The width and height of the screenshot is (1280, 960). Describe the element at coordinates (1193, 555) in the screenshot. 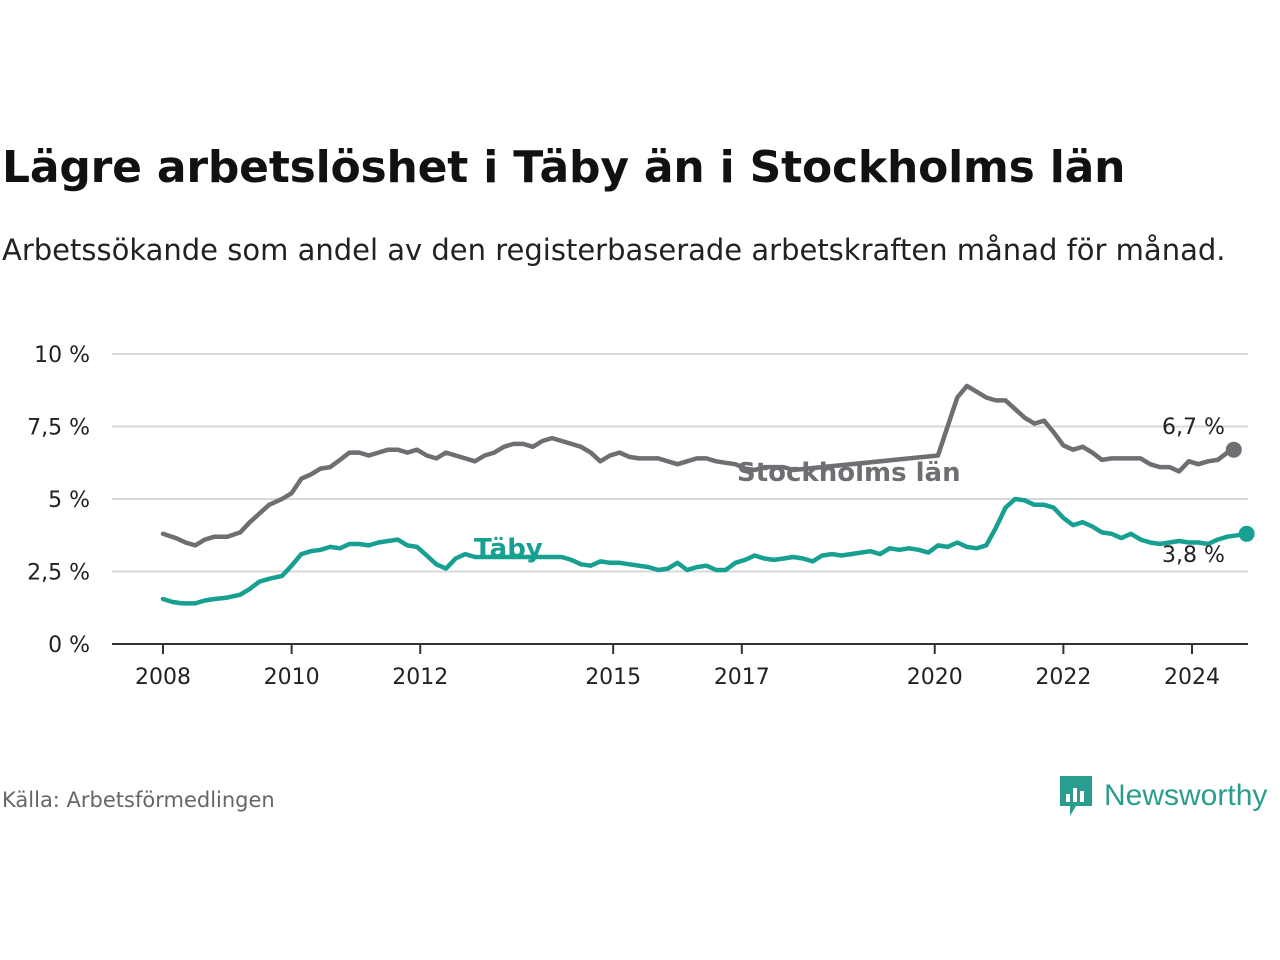

I see `end-label-taby: 3,8 %` at that location.